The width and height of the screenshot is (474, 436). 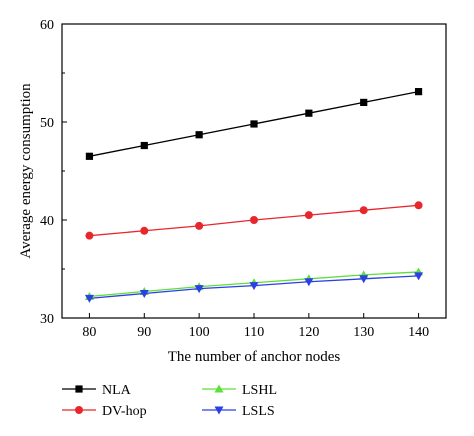 I want to click on series-nla, so click(x=254, y=124).